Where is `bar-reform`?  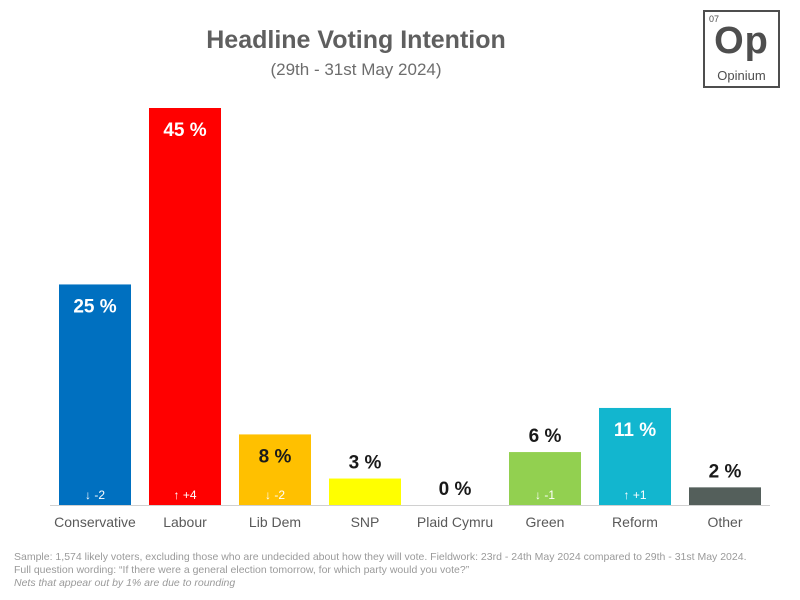
bar-reform is located at coordinates (635, 456).